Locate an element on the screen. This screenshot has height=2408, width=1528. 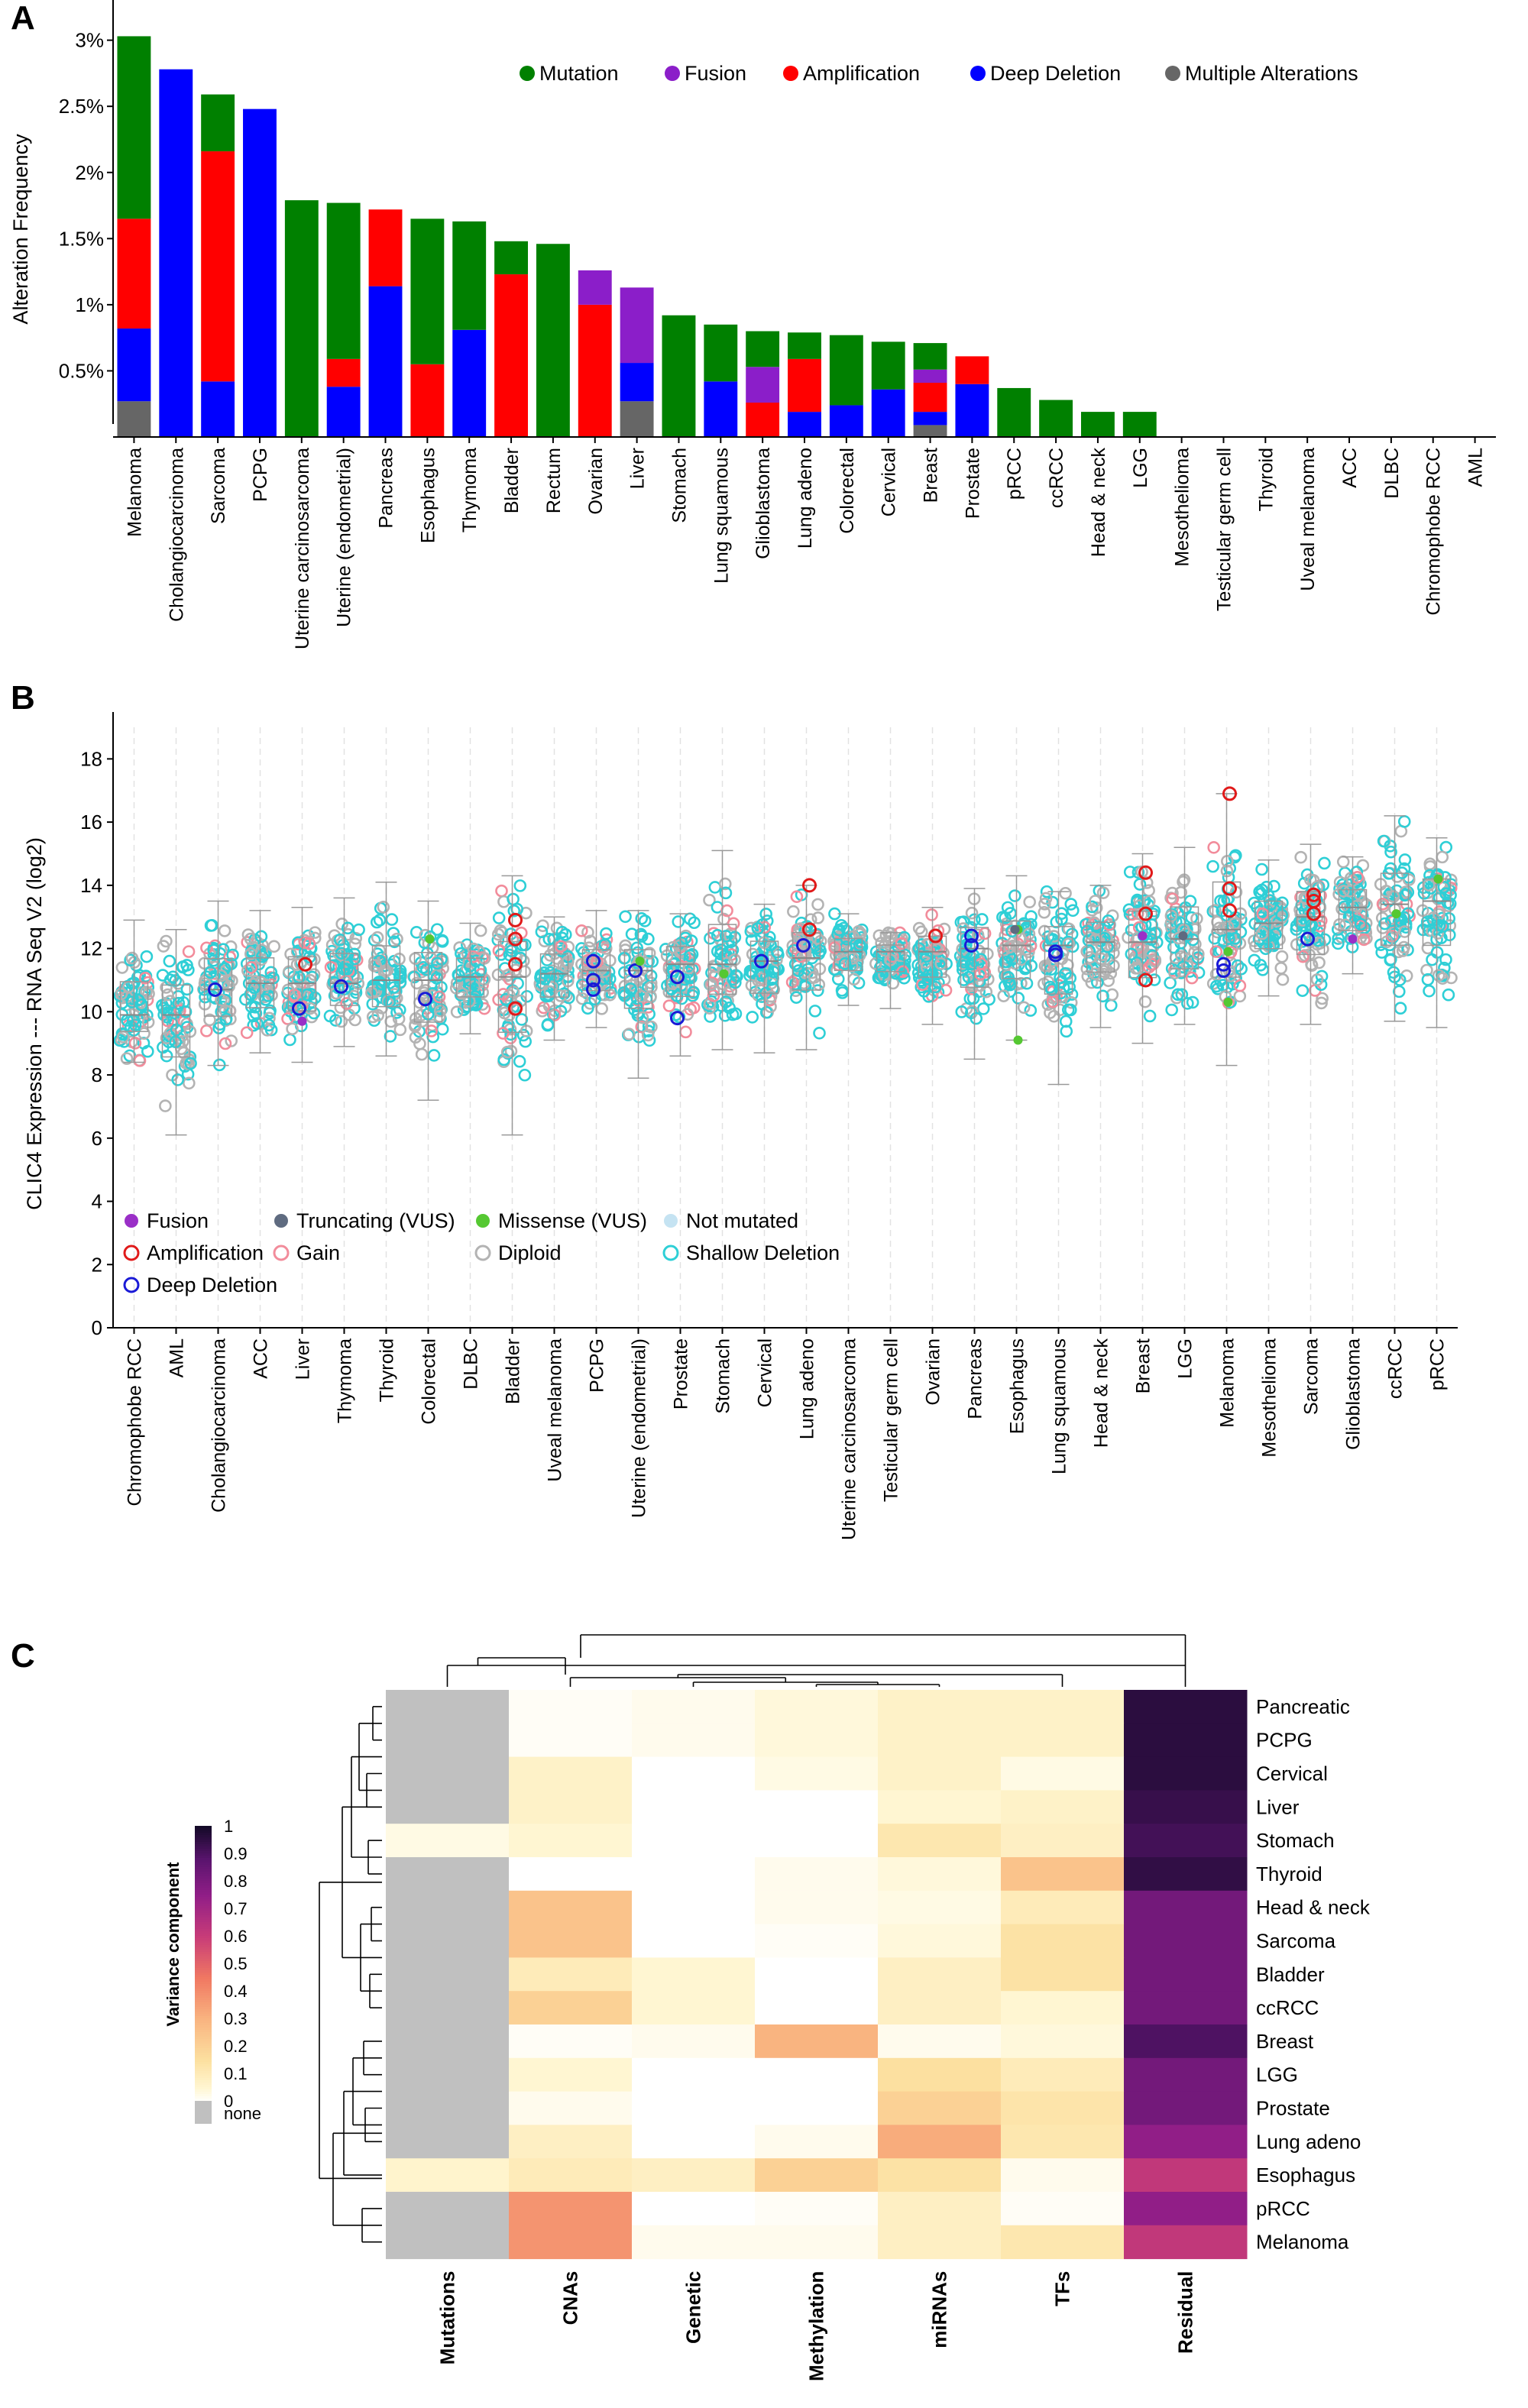
panel-a-y-tick-label: 0.5% is located at coordinates (81, 370).